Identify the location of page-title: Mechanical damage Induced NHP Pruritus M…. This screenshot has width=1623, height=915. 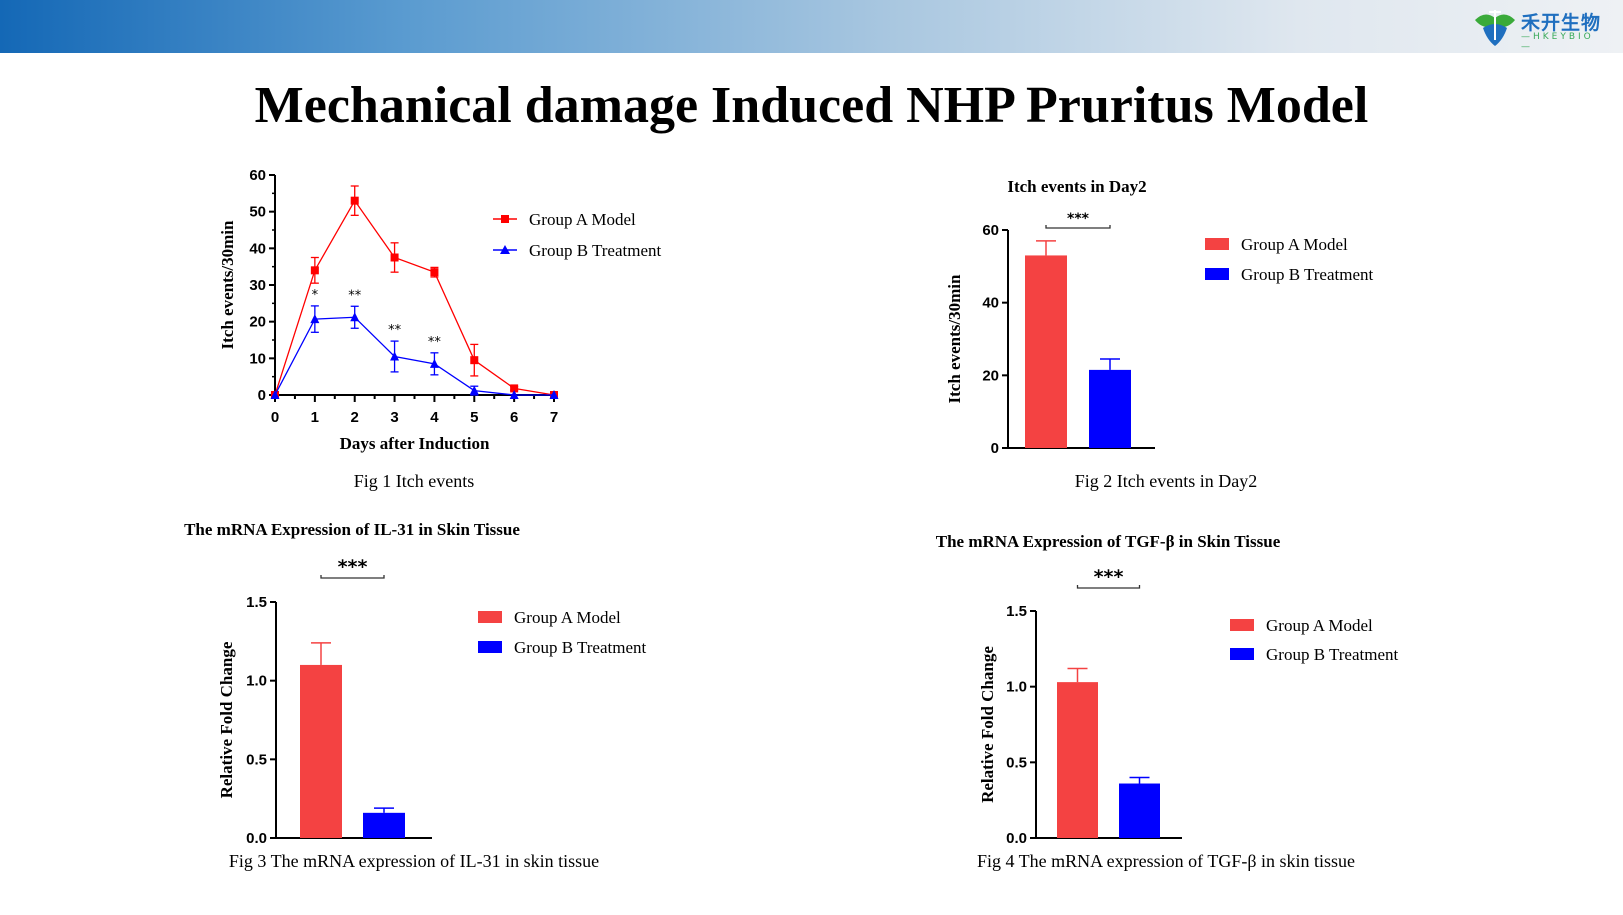
(811, 105).